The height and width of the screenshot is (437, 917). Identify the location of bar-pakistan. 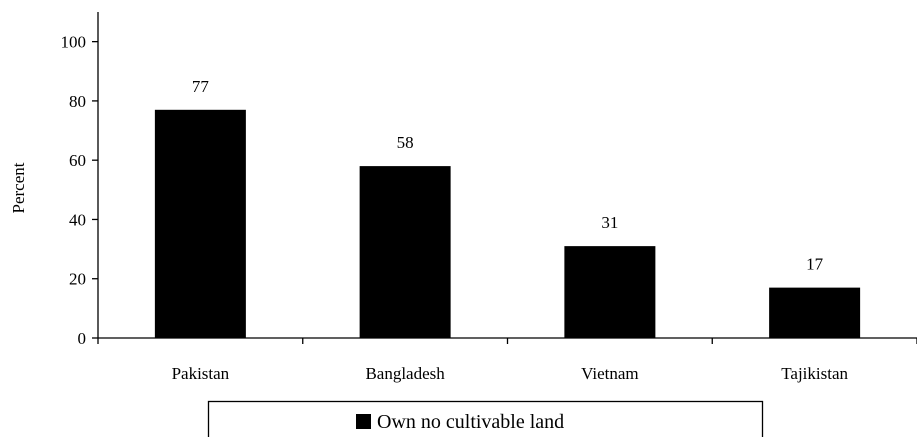
(200, 223).